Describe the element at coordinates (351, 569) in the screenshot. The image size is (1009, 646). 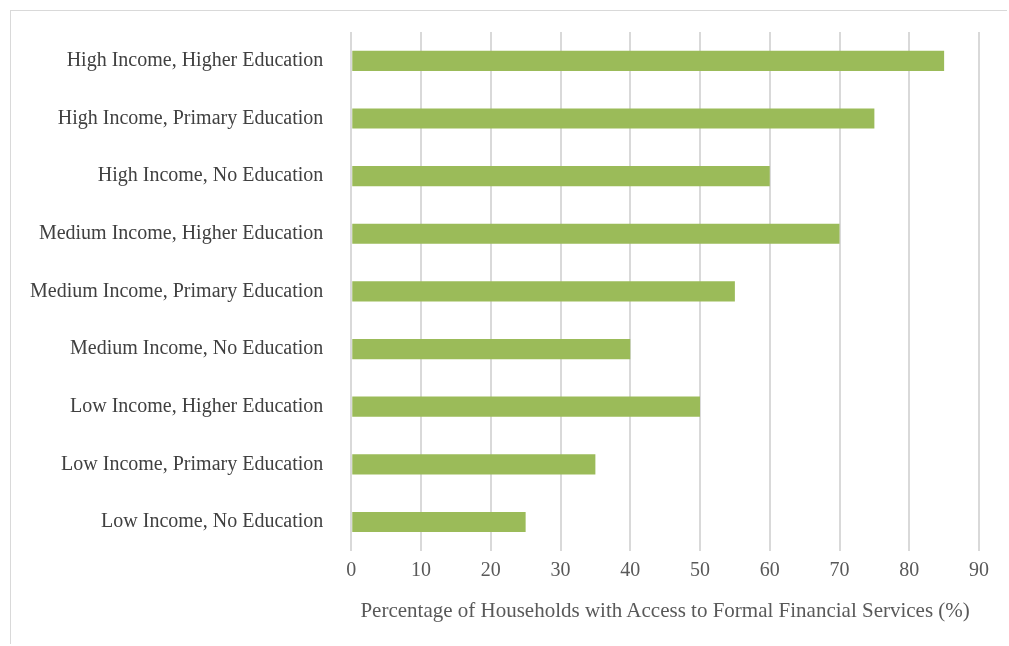
I see `x-tick-label: 0` at that location.